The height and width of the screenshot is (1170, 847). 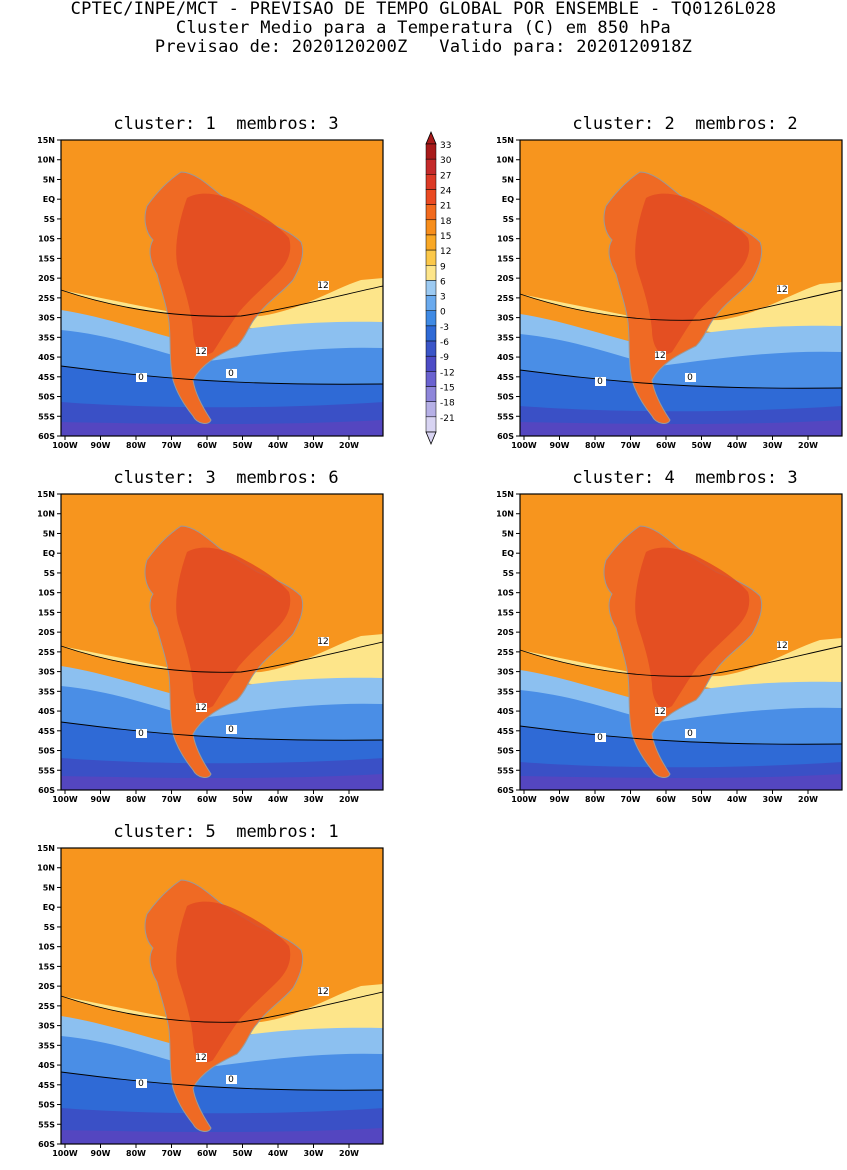 What do you see at coordinates (505, 239) in the screenshot?
I see `lat-label: 10S` at bounding box center [505, 239].